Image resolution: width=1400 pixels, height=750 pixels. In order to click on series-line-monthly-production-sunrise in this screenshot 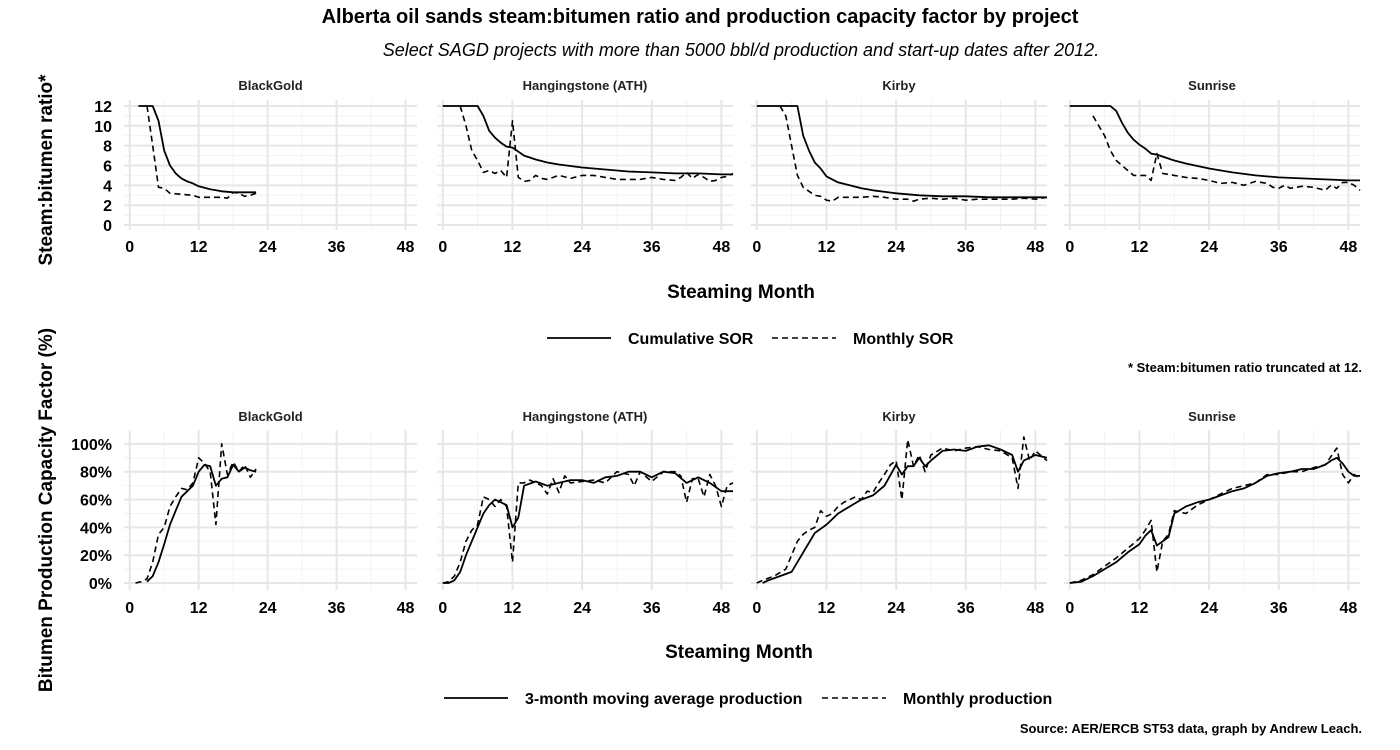, I will do `click(1215, 515)`.